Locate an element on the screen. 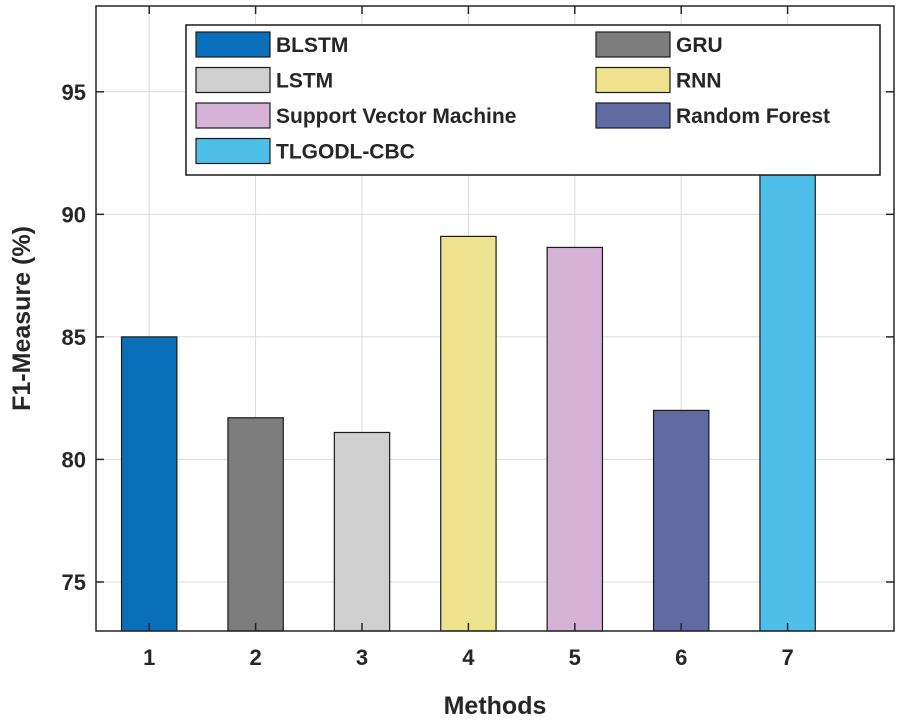 This screenshot has width=905, height=720. legend-label: GRU is located at coordinates (699, 45).